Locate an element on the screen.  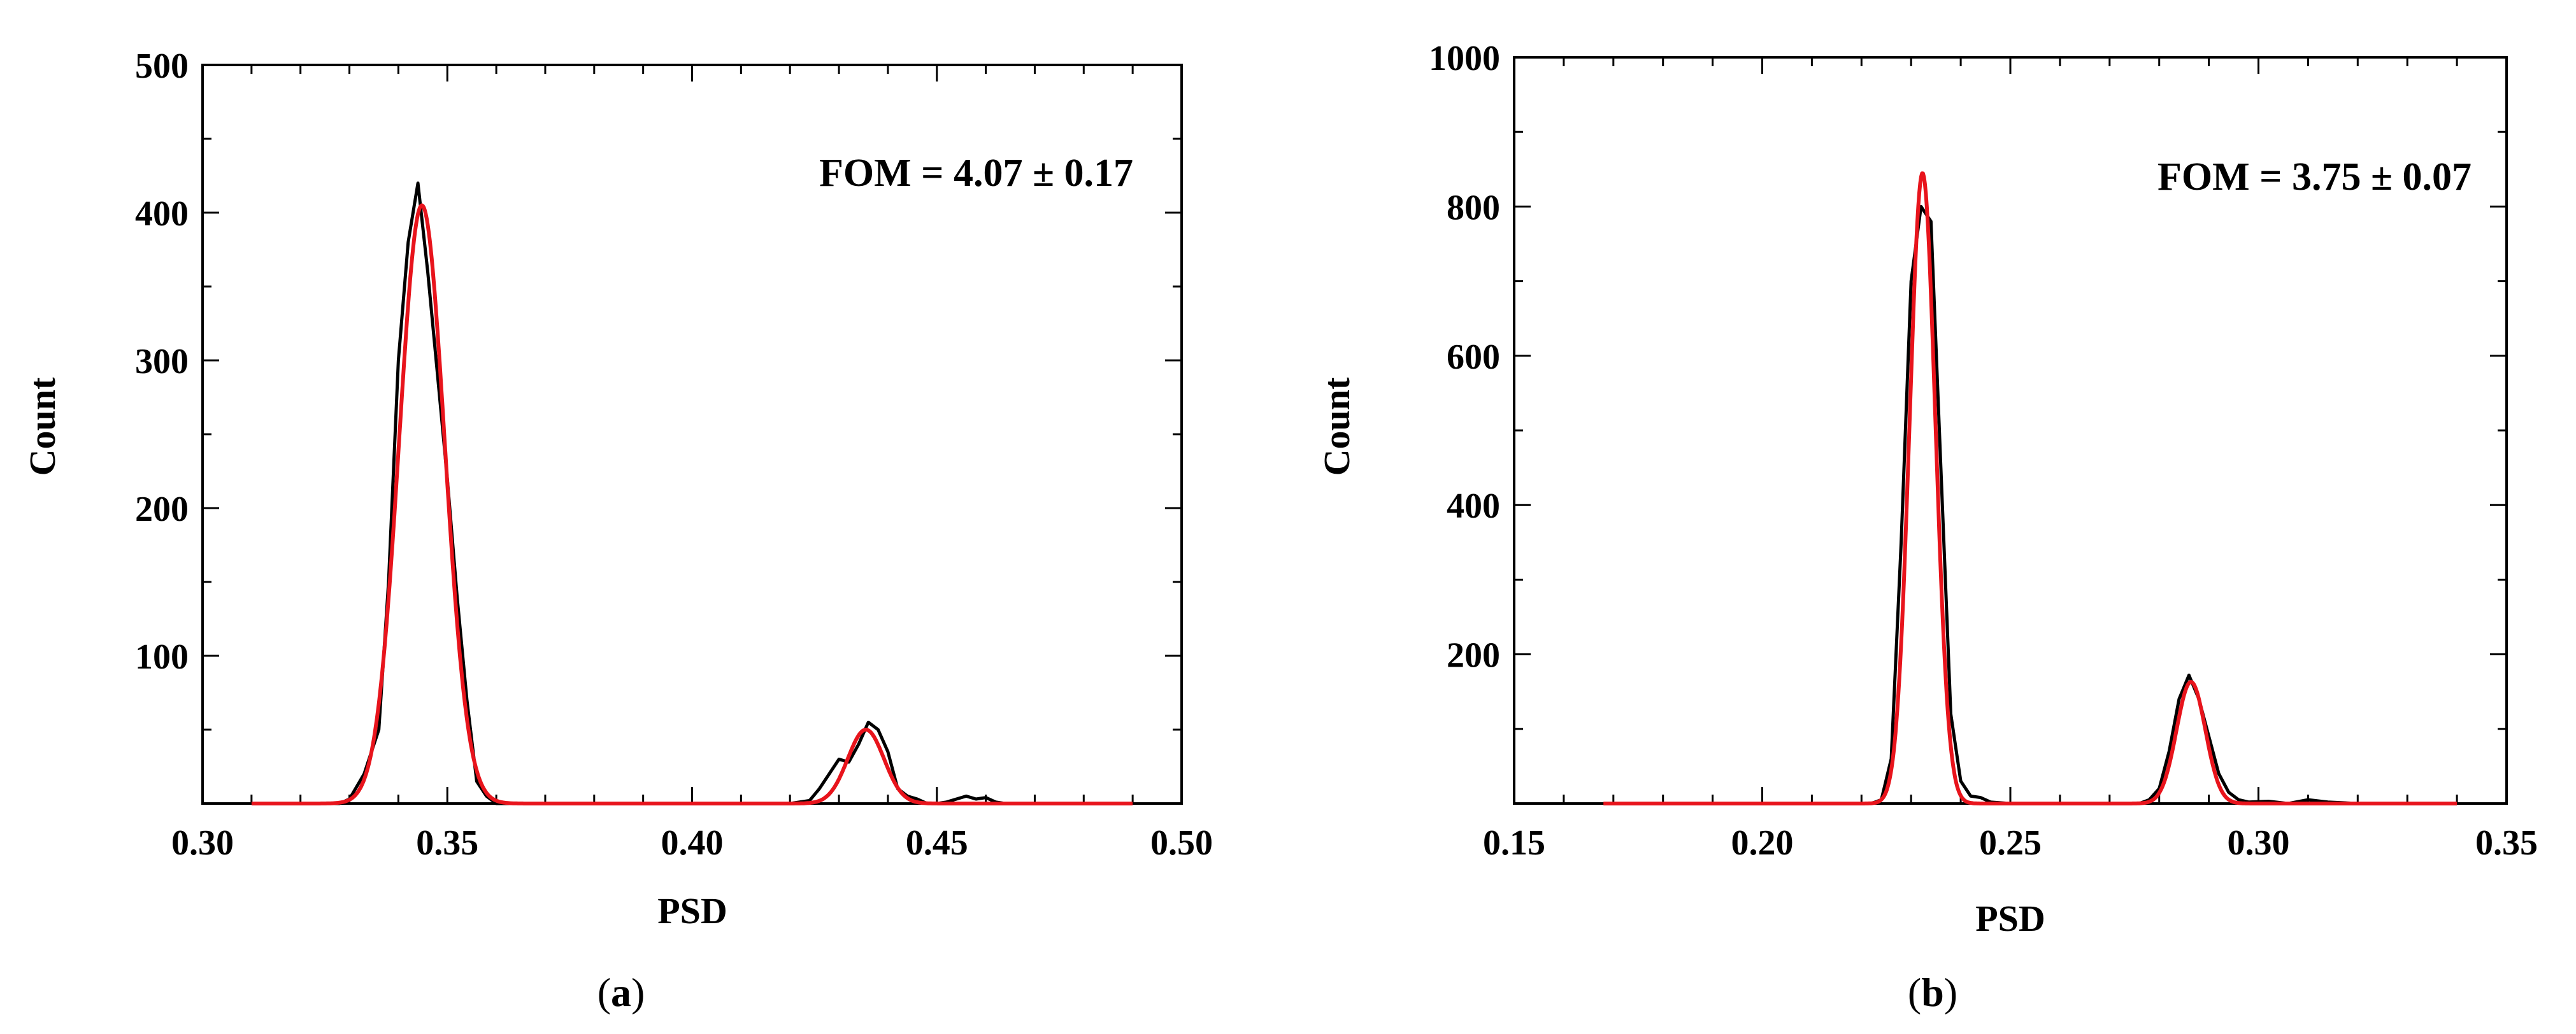
caption-a: (a) is located at coordinates (621, 992).